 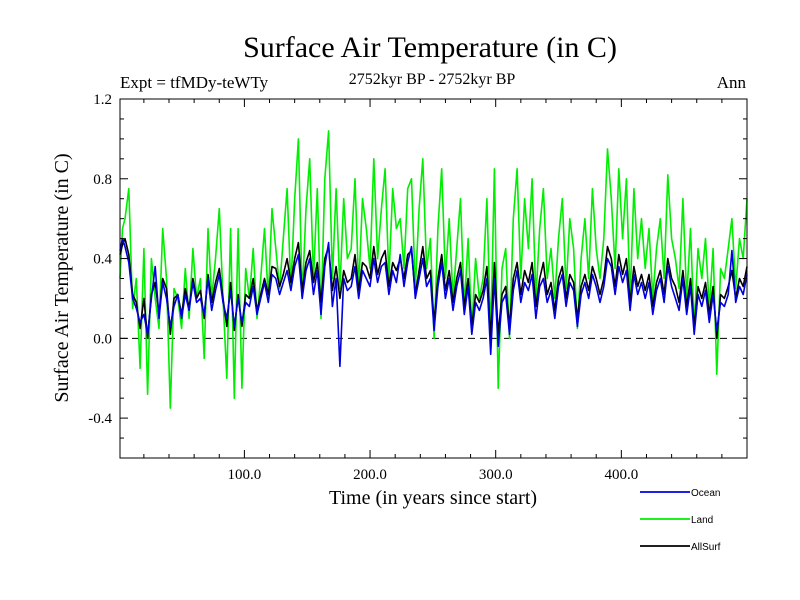 I want to click on y-tick-label: 1.2, so click(x=102, y=100).